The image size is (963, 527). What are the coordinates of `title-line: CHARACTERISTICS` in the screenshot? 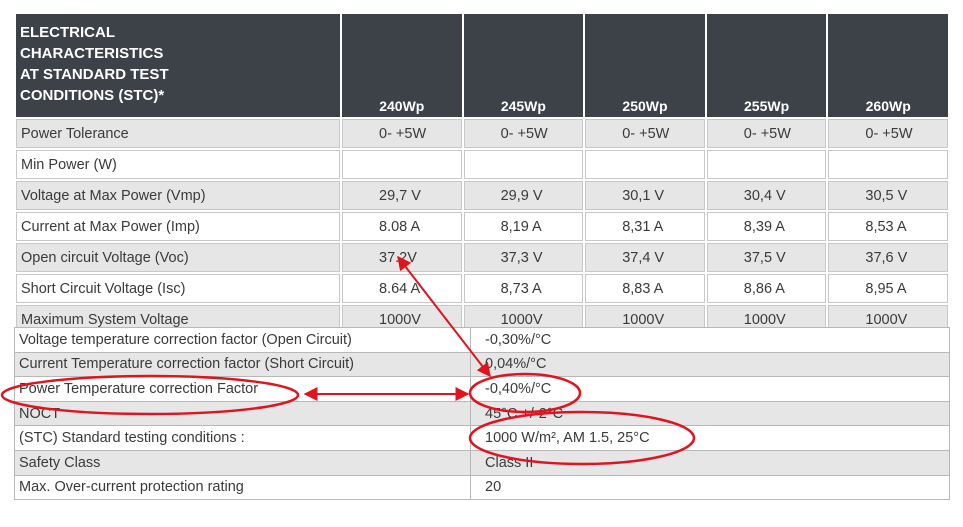 It's located at (92, 53).